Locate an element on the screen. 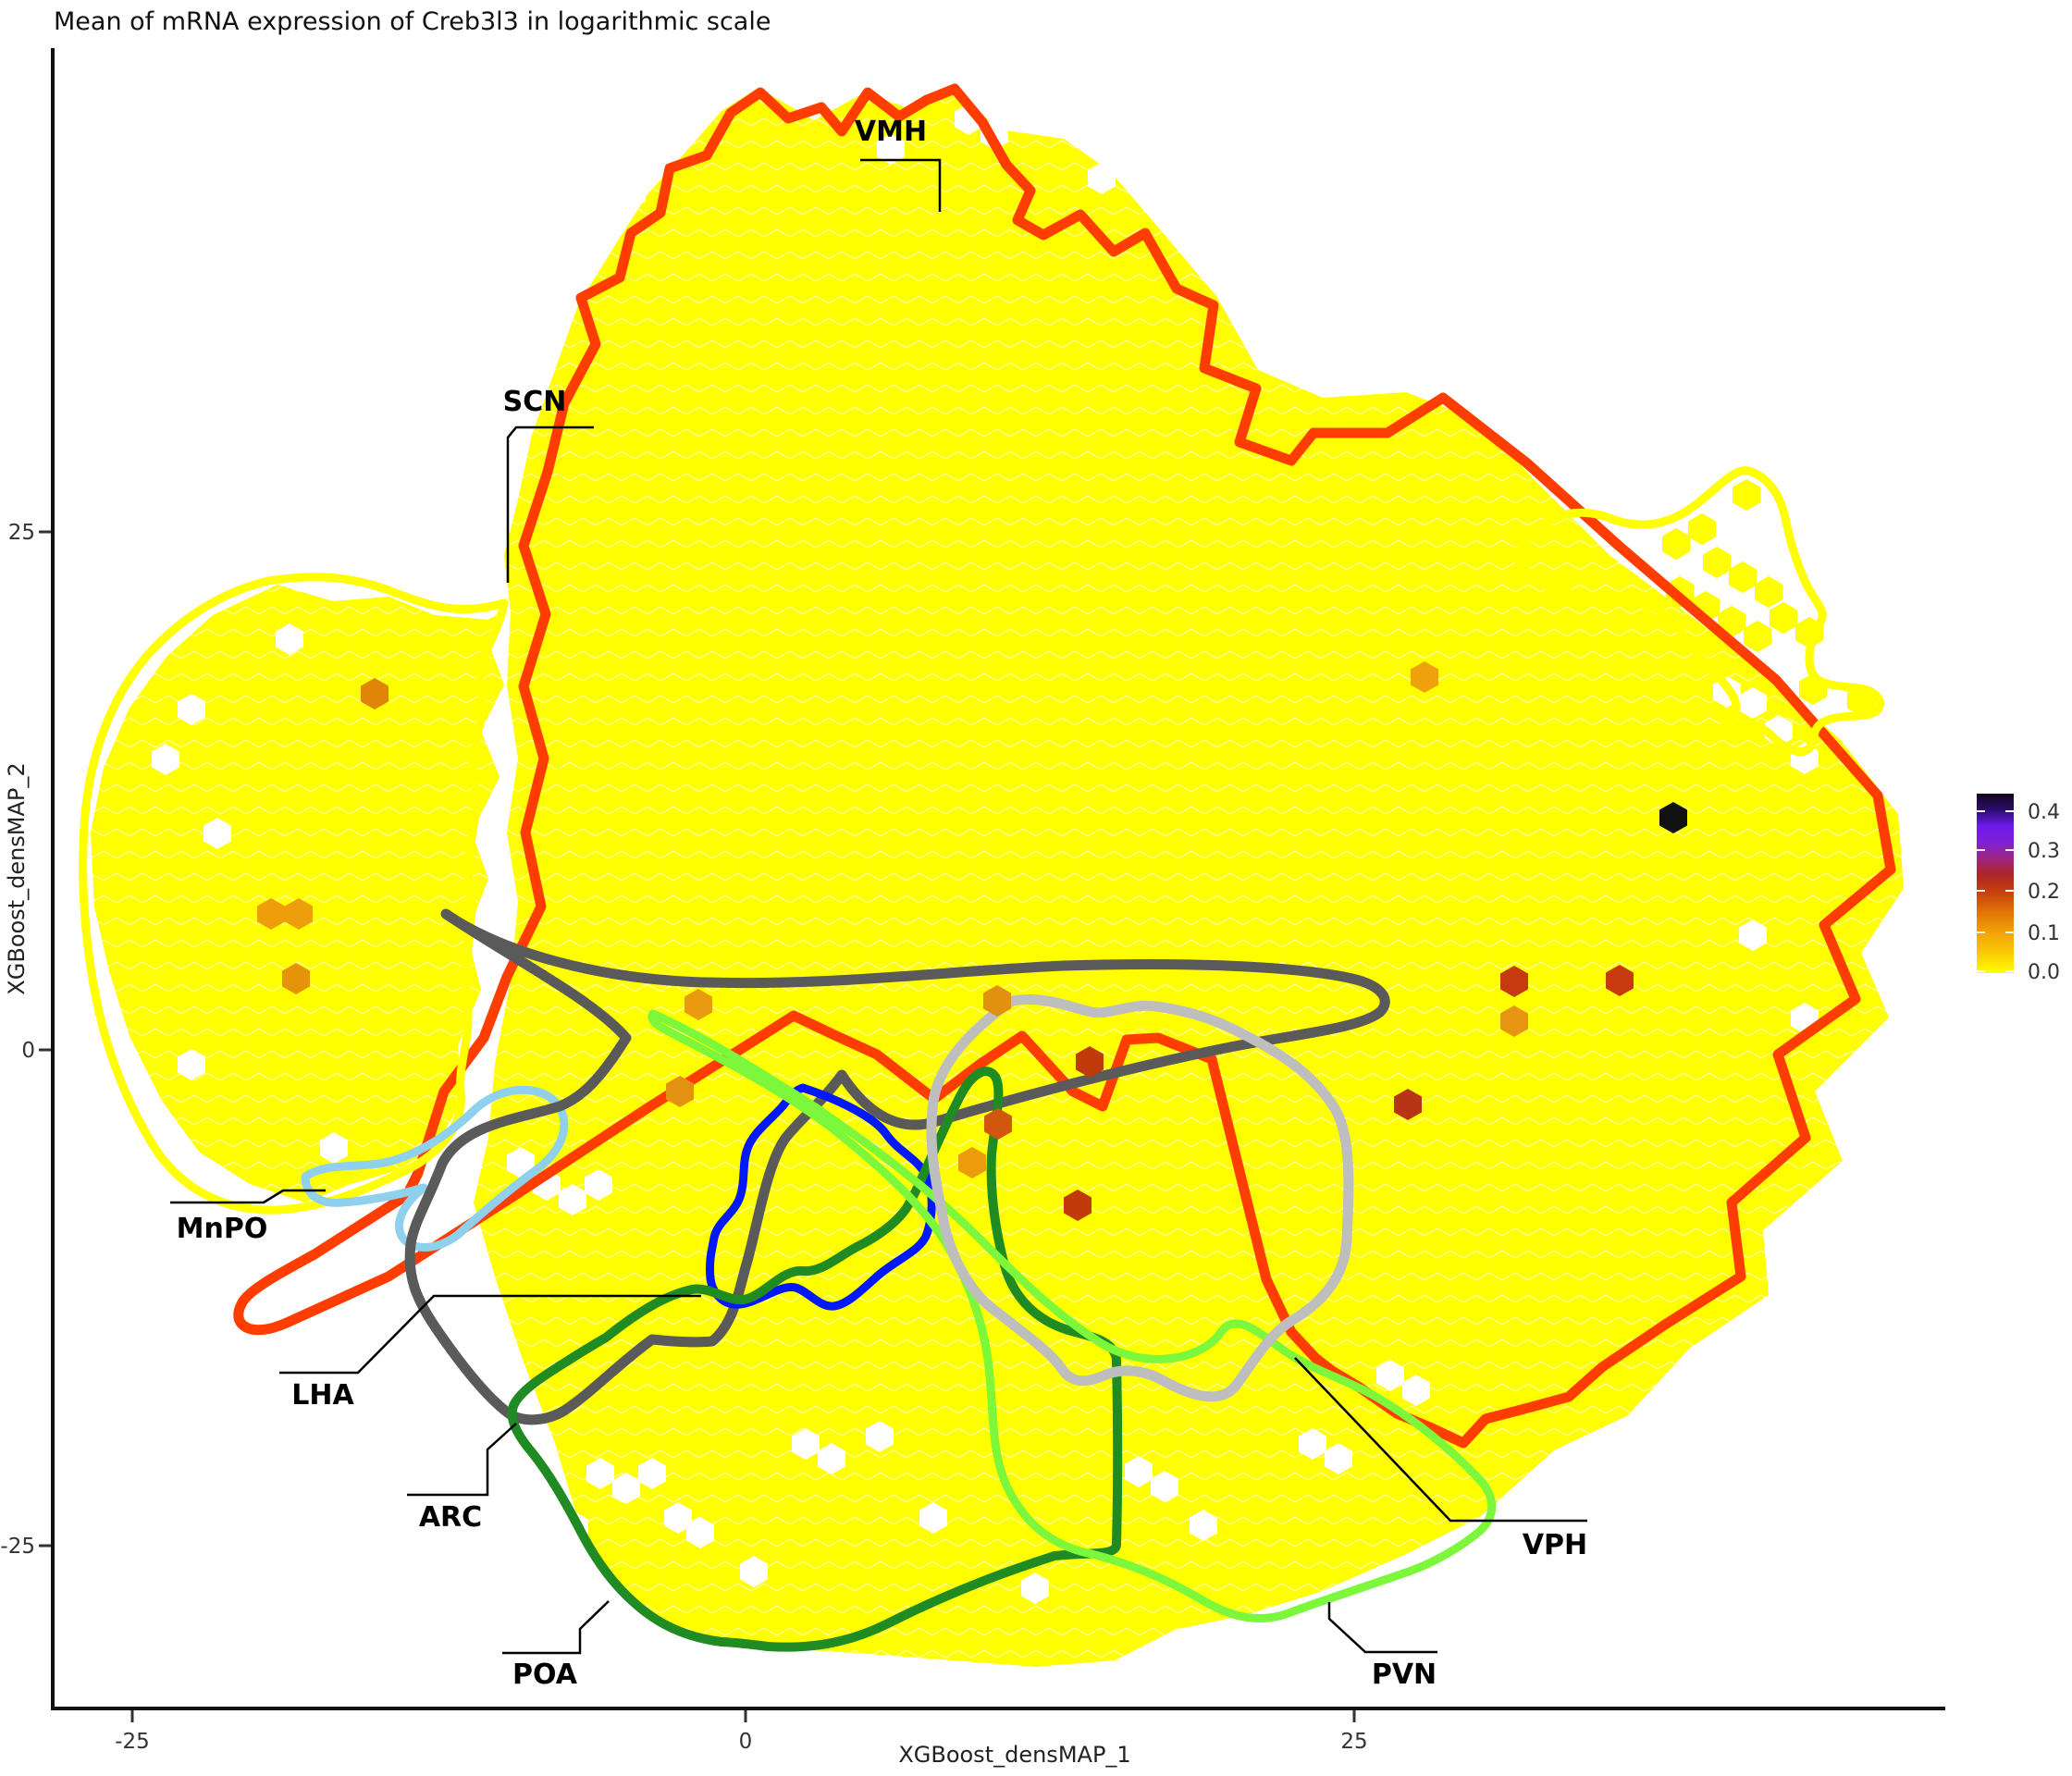 The image size is (2072, 1776). colorbar-legend: 0.4 0.3 0.2 0.1 0.0 is located at coordinates (2018, 889).